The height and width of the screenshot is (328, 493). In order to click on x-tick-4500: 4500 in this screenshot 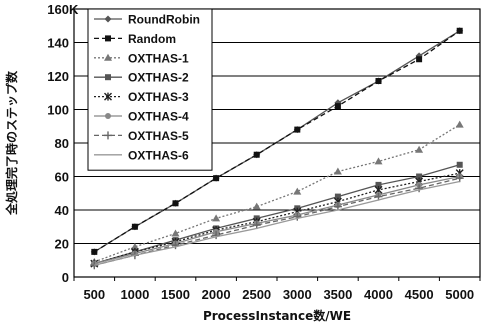, I will do `click(419, 294)`.